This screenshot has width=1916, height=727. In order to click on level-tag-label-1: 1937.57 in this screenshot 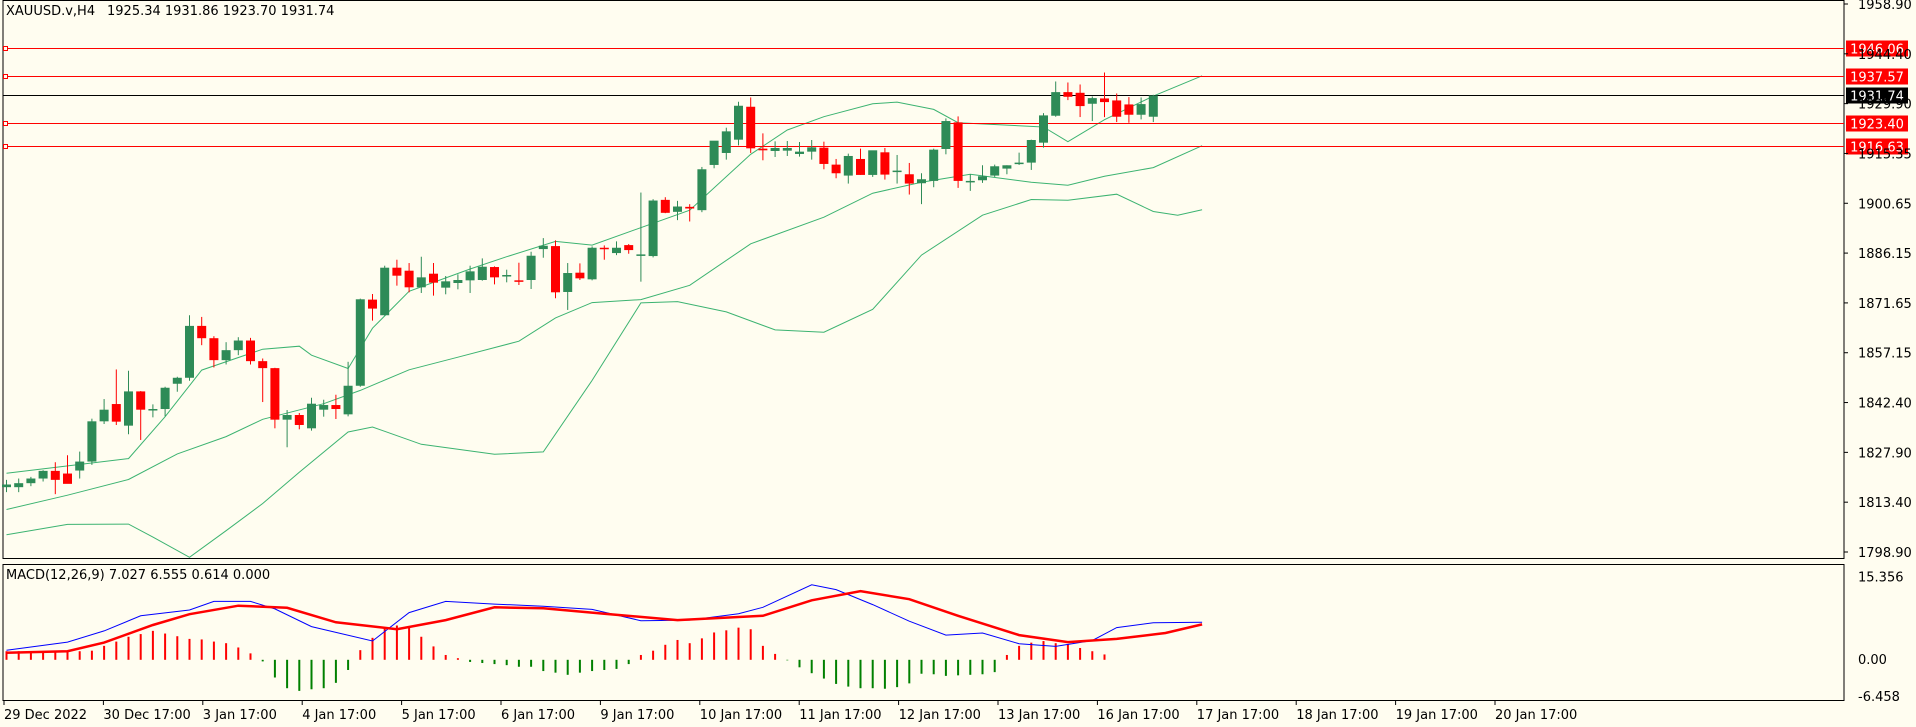, I will do `click(1877, 78)`.